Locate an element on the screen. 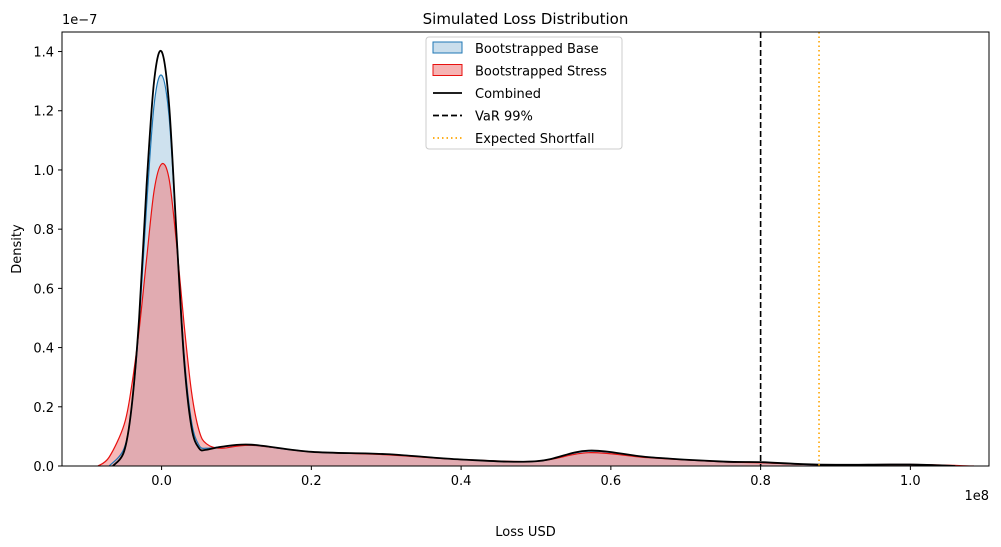 The image size is (1001, 547). x-tick-label: 0.4 is located at coordinates (461, 481).